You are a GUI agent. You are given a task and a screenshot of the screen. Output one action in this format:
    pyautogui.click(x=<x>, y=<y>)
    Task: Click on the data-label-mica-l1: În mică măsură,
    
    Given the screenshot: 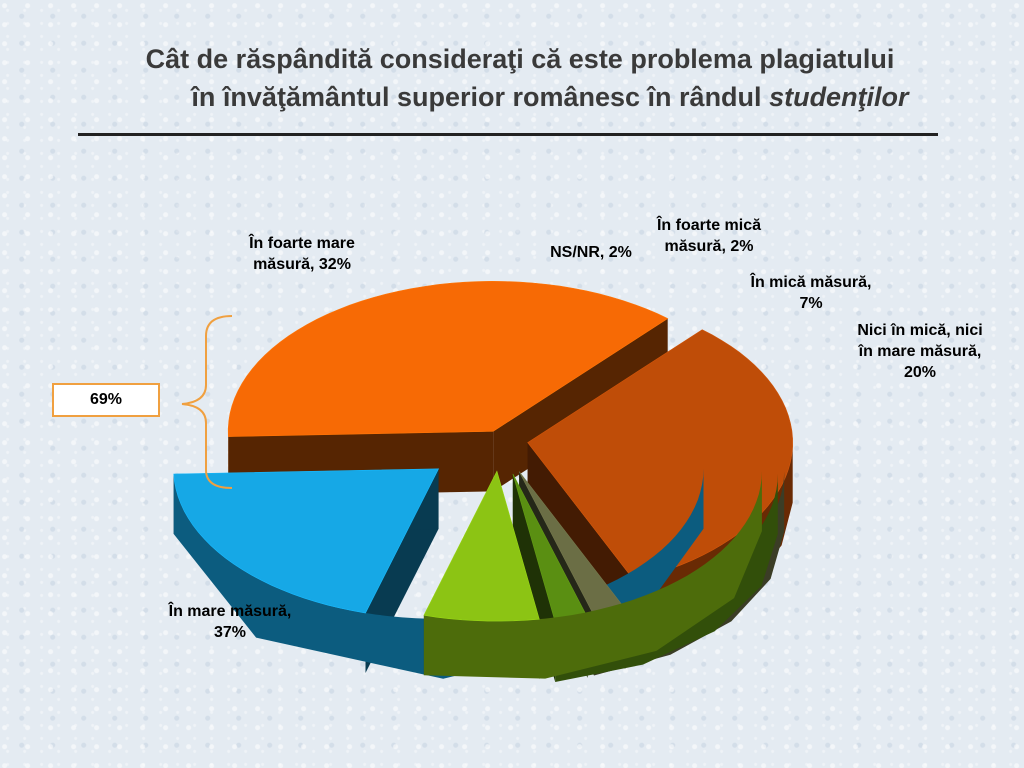 What is the action you would take?
    pyautogui.click(x=811, y=282)
    